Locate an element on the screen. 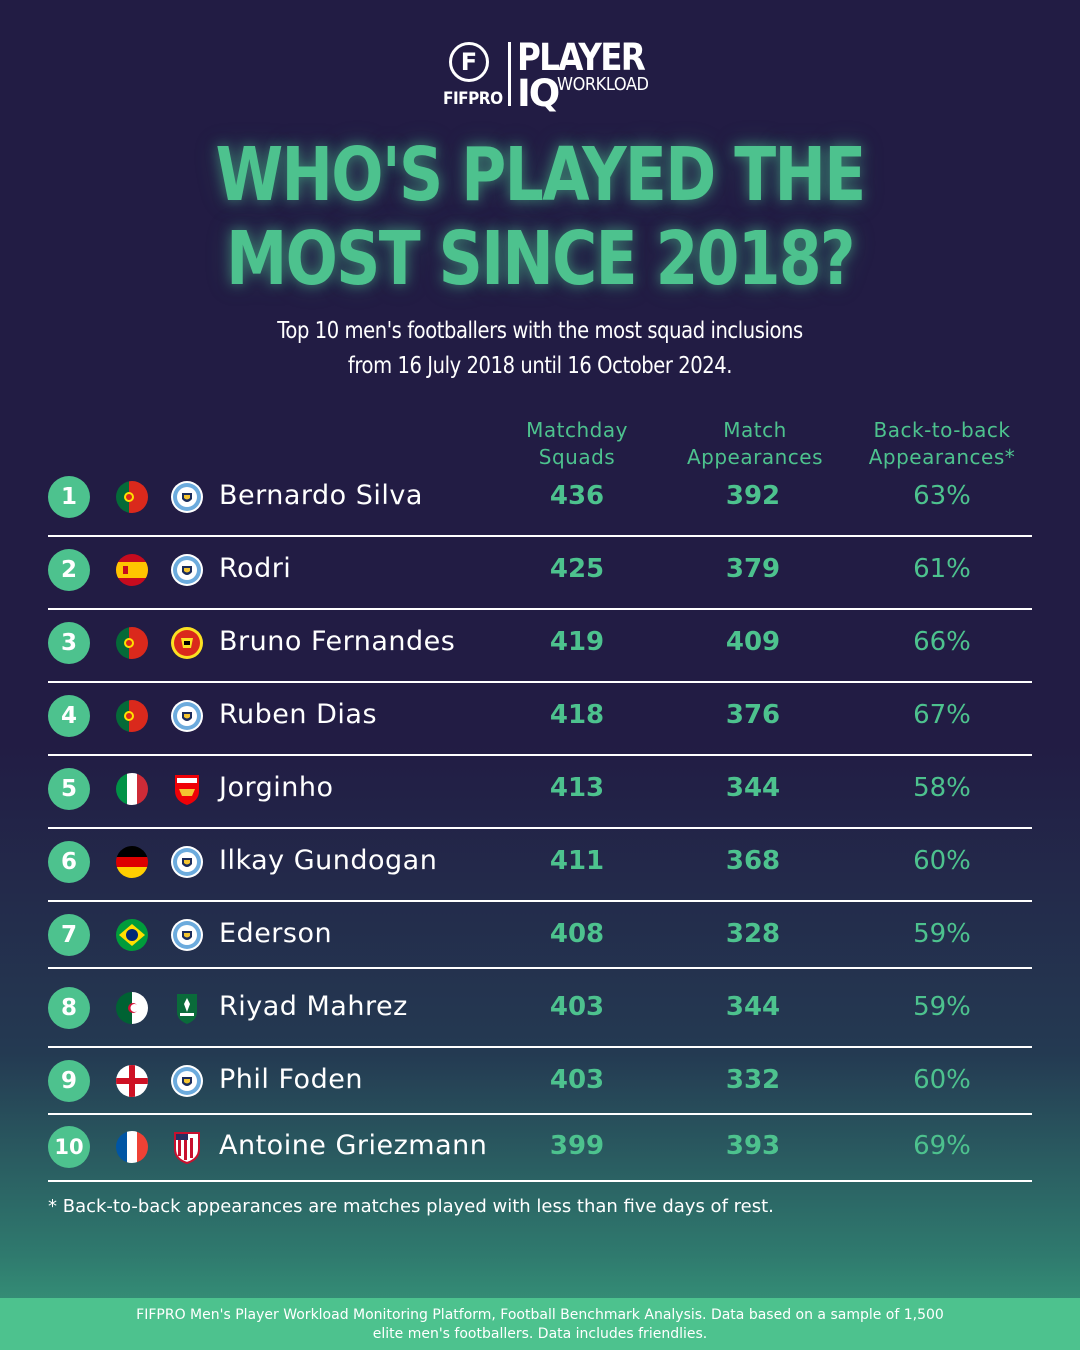  player-name: Ruben Dias is located at coordinates (298, 714).